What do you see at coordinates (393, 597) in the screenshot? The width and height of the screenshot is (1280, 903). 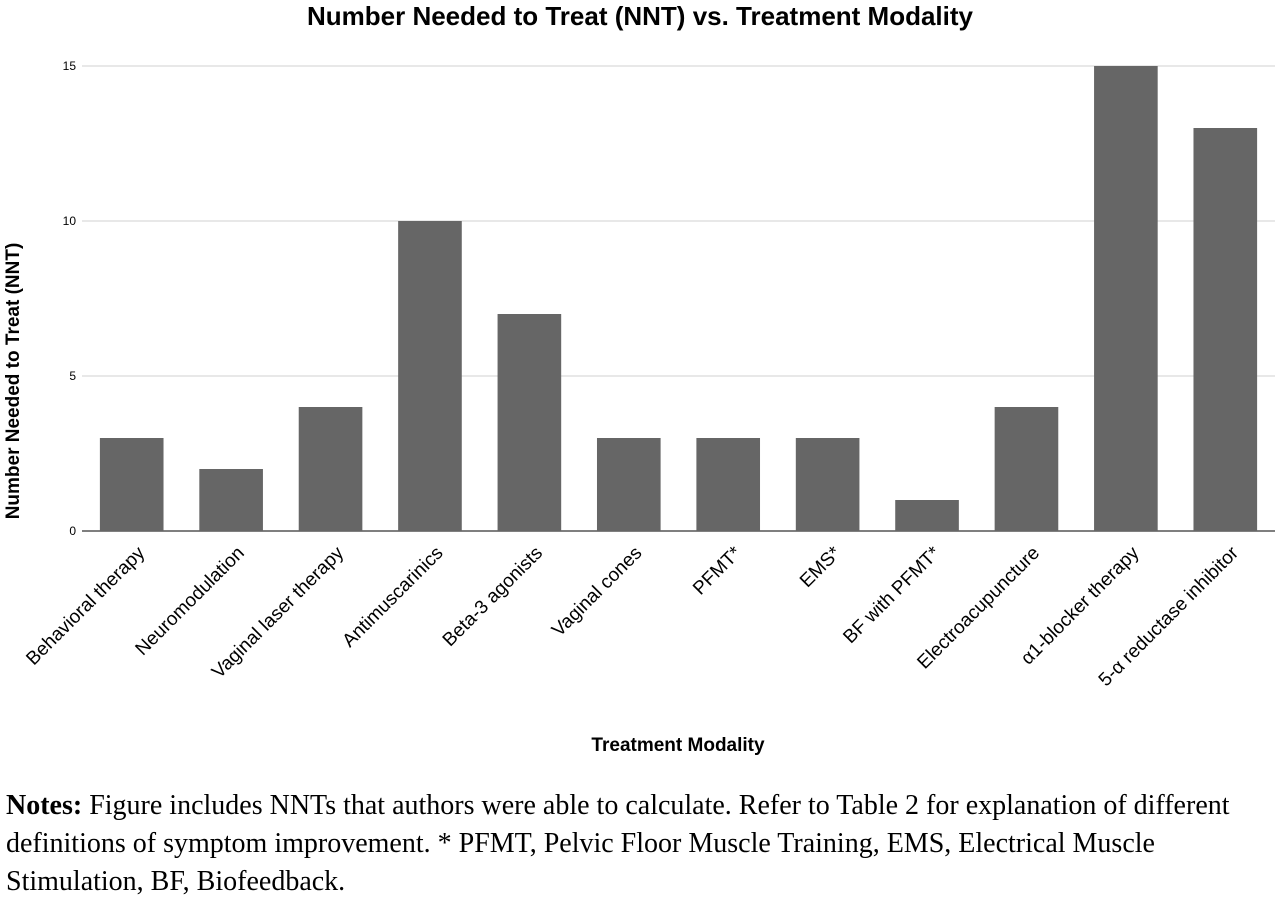 I see `x-category-label: Antimuscarinics` at bounding box center [393, 597].